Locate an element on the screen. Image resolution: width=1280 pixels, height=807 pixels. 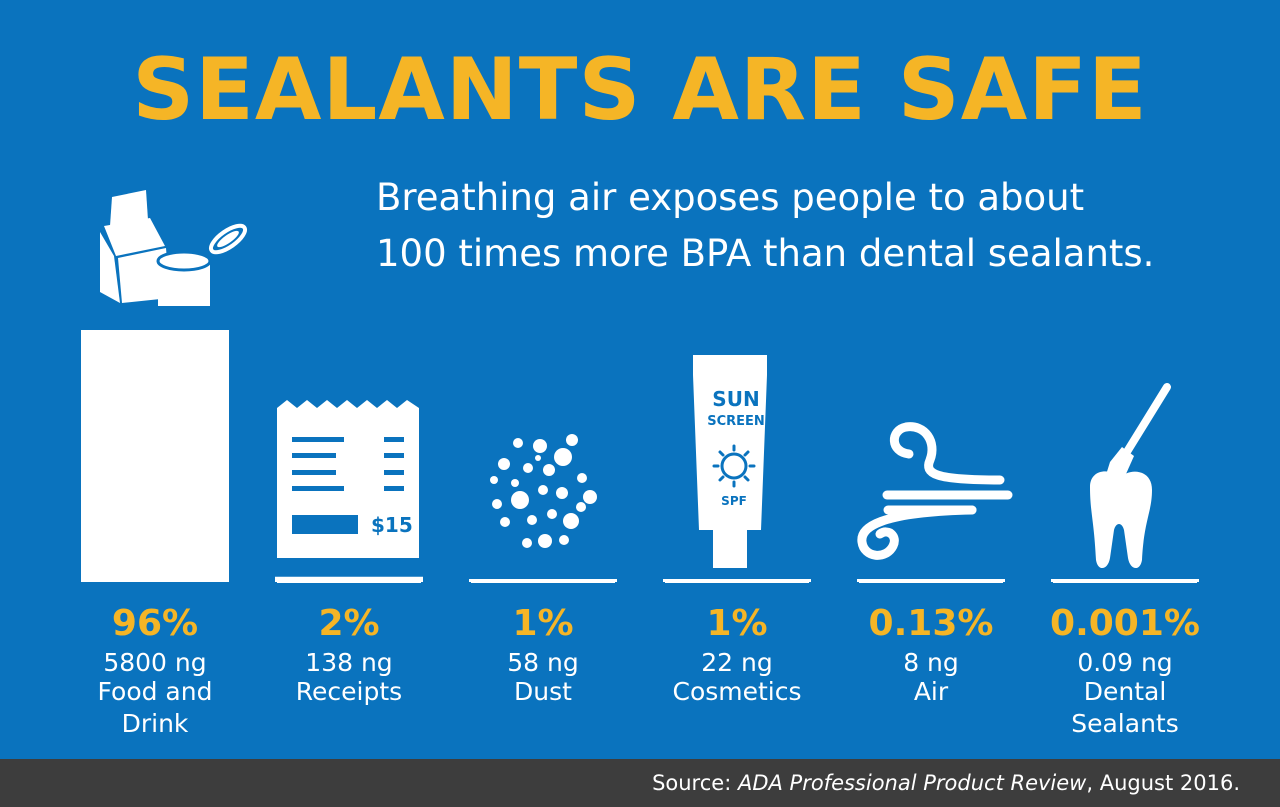
bar-air is located at coordinates (931, 580).